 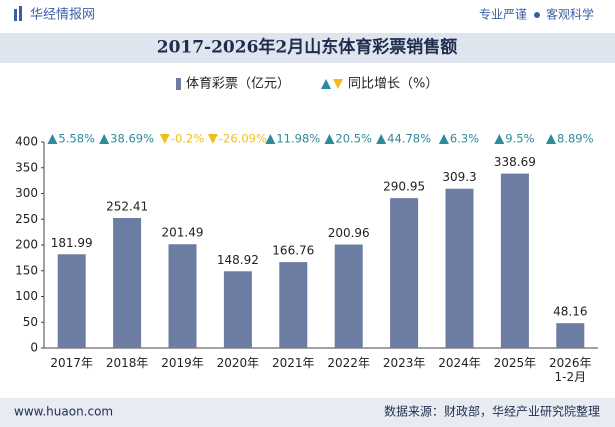 I want to click on x-tick-label: 2022年, so click(x=348, y=363).